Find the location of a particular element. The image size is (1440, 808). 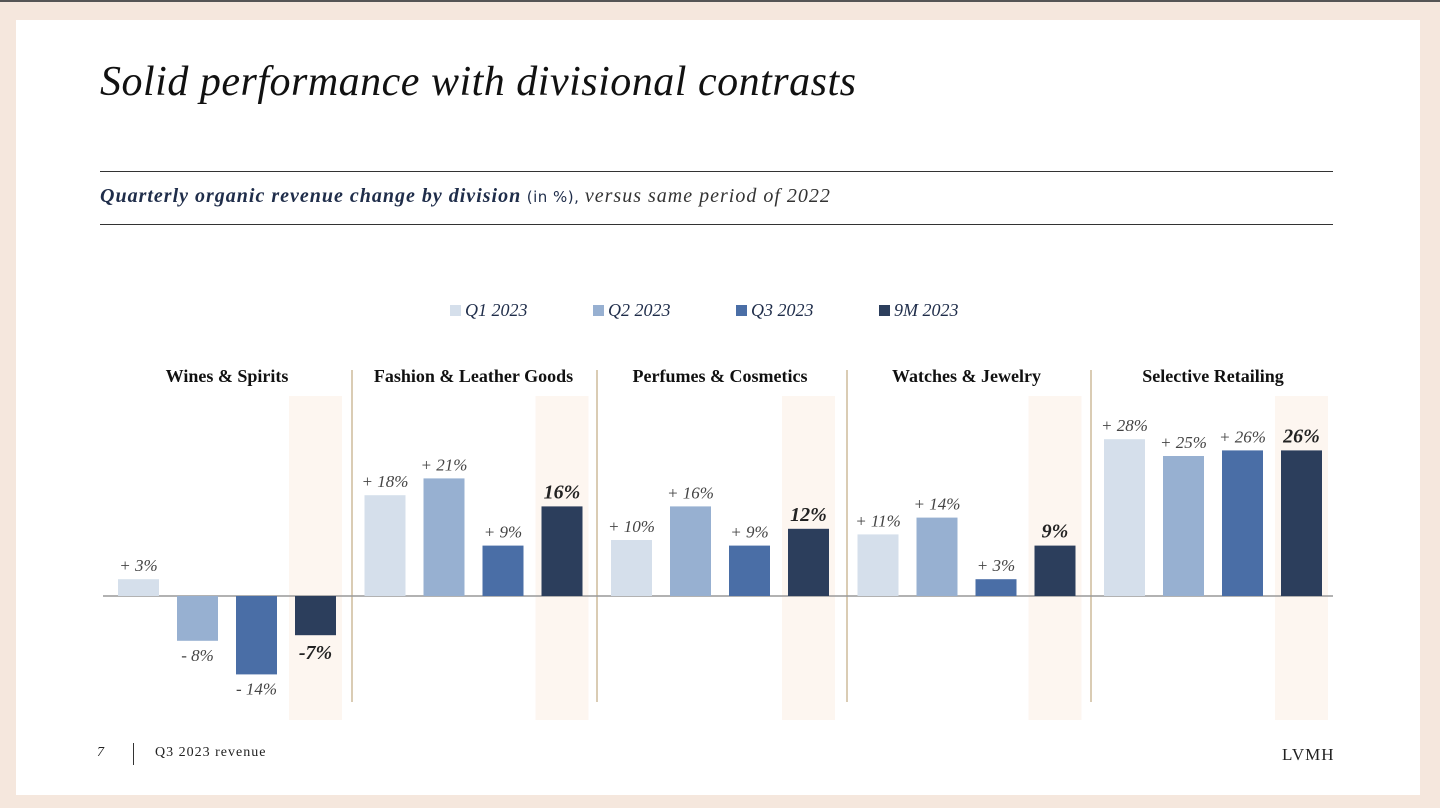

data-label: + 18% is located at coordinates (385, 481).